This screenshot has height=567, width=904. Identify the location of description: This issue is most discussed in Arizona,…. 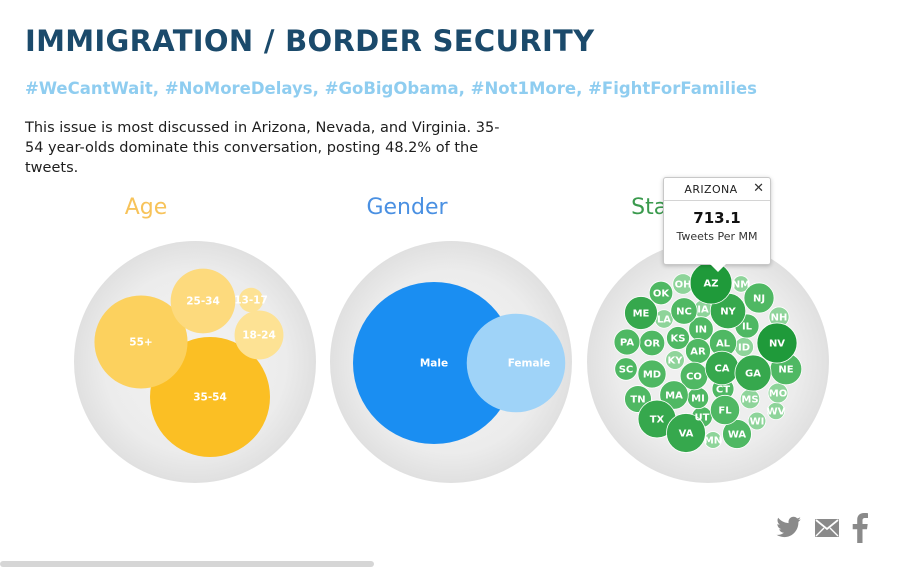
(262, 148).